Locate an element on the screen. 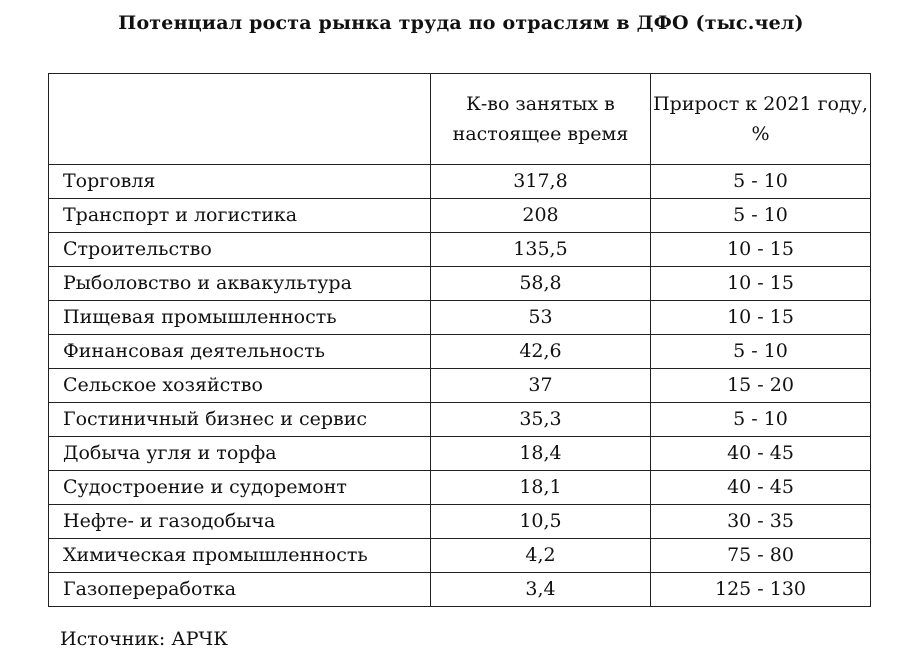 Image resolution: width=922 pixels, height=669 pixels. employed-cell: 10,5 is located at coordinates (540, 521).